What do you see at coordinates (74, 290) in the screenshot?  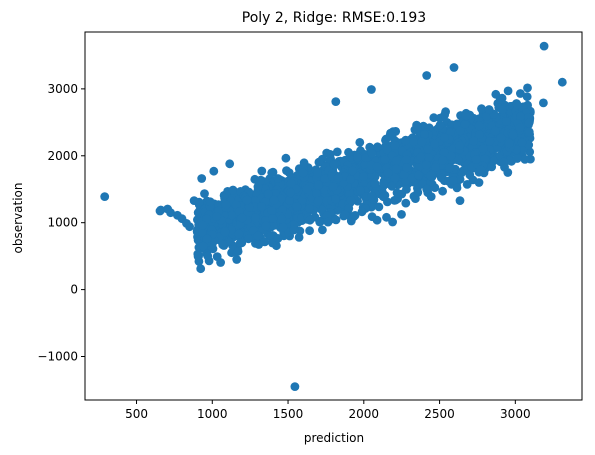 I see `y-tick-label: 0` at bounding box center [74, 290].